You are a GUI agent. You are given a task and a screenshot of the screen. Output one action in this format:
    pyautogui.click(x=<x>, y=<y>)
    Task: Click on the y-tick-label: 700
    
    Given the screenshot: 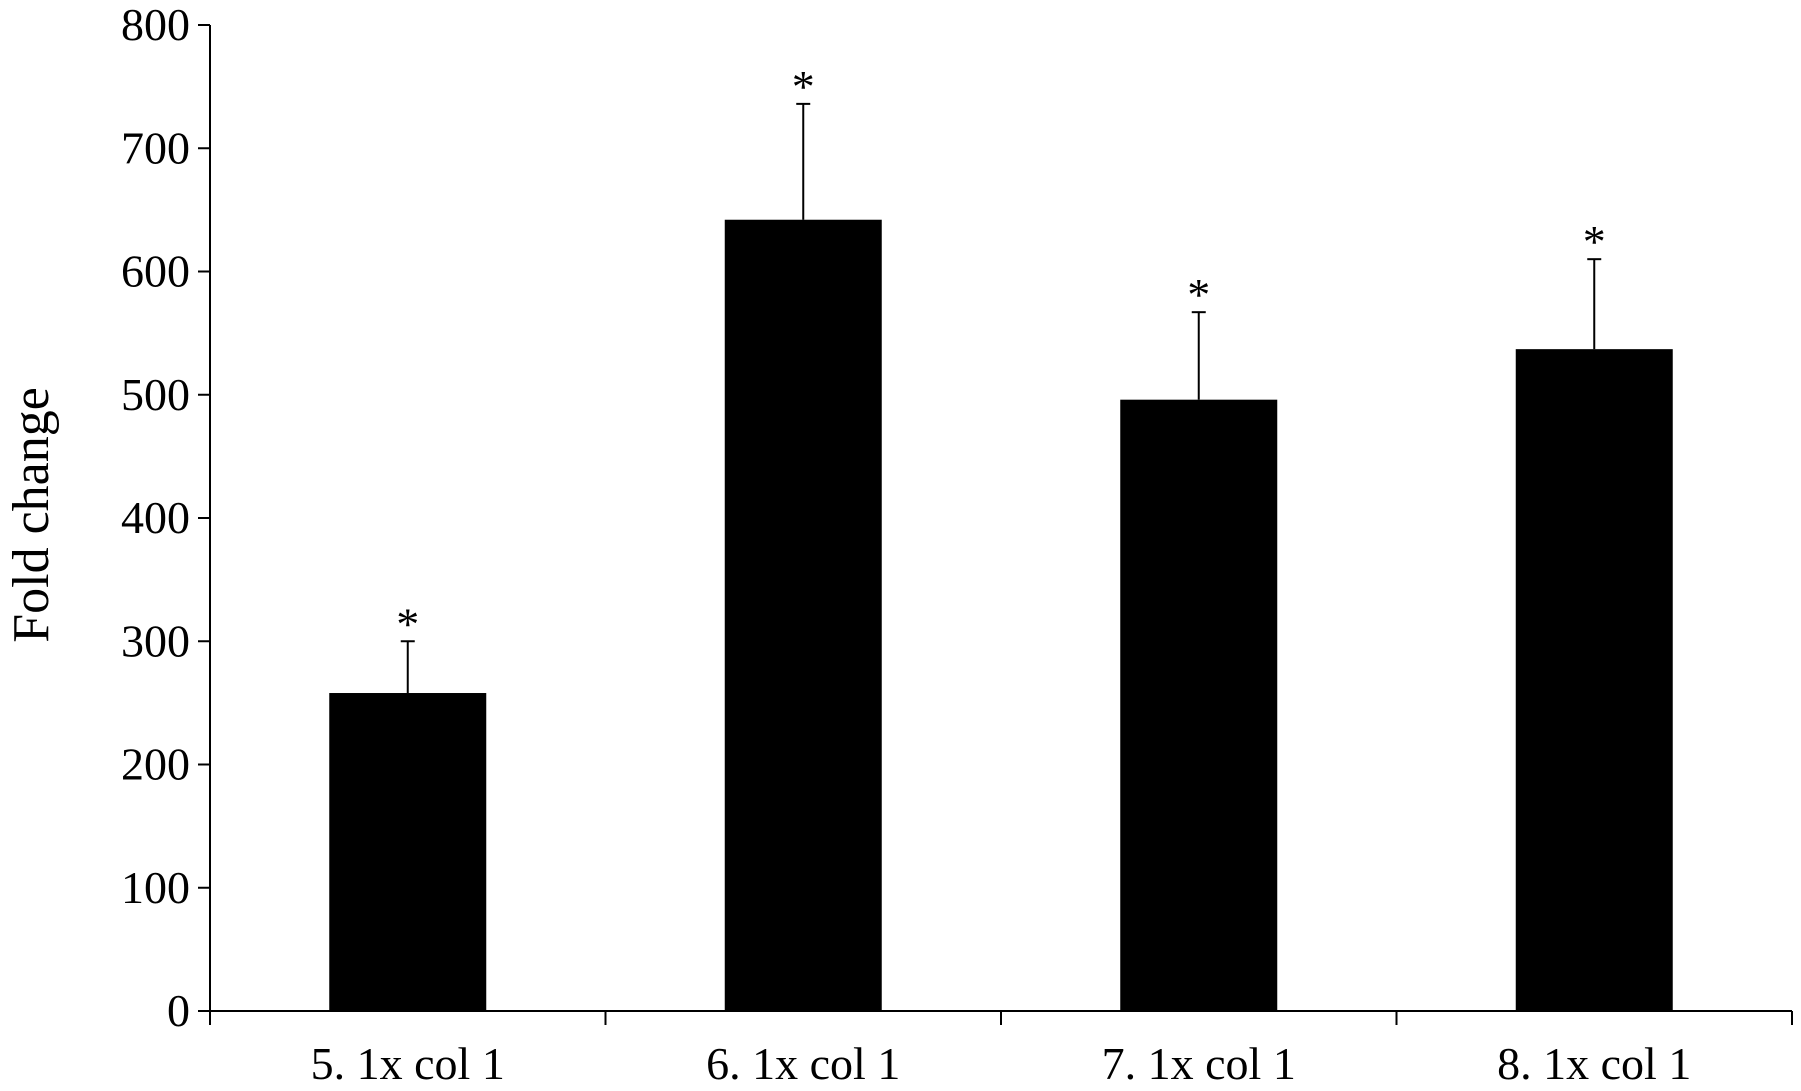 What is the action you would take?
    pyautogui.click(x=155, y=147)
    